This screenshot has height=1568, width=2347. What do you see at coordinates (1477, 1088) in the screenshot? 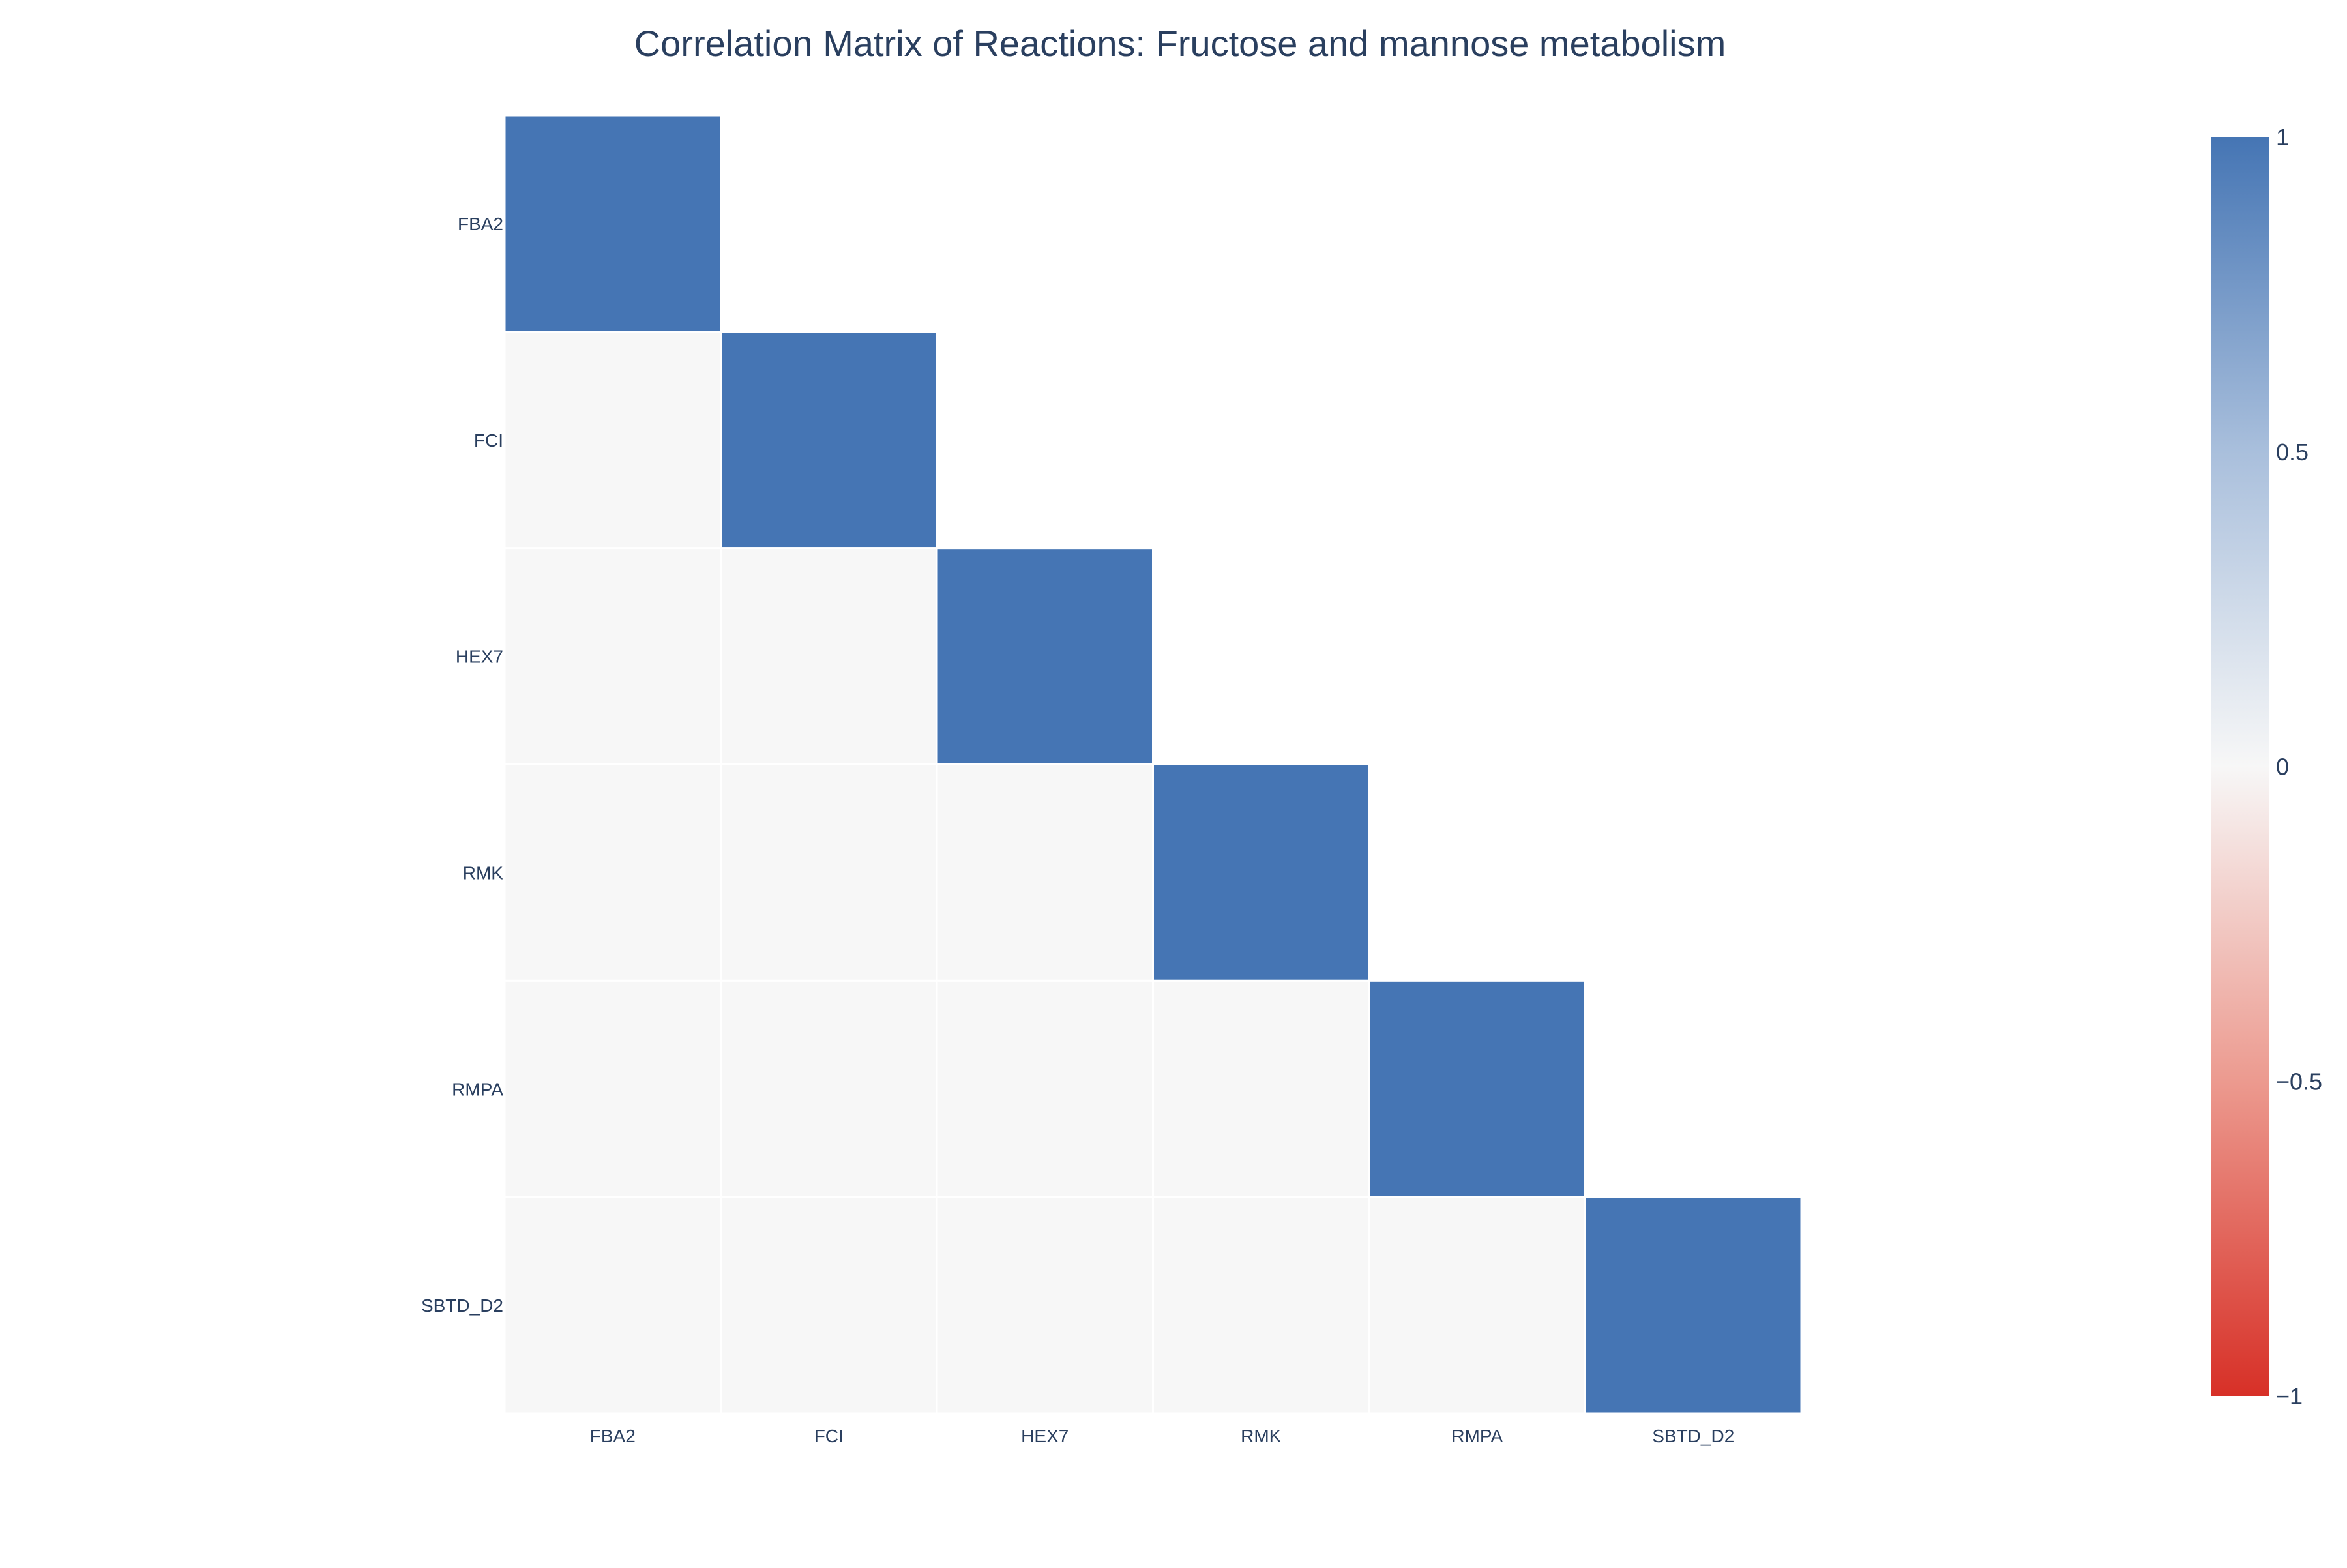
I see `heatmap-cell-RMPA-RMPA` at bounding box center [1477, 1088].